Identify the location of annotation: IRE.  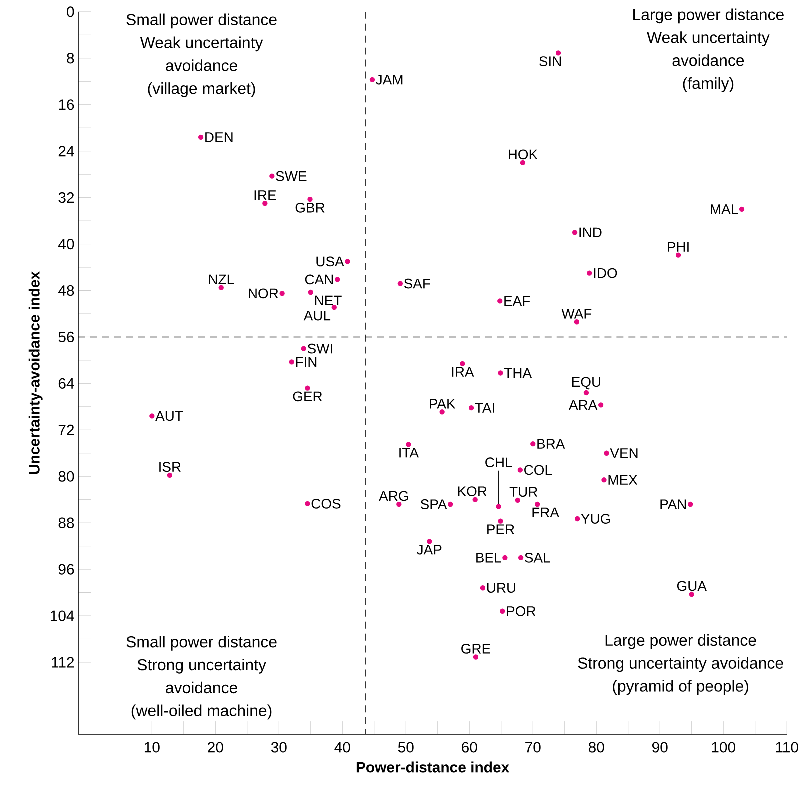
(265, 195).